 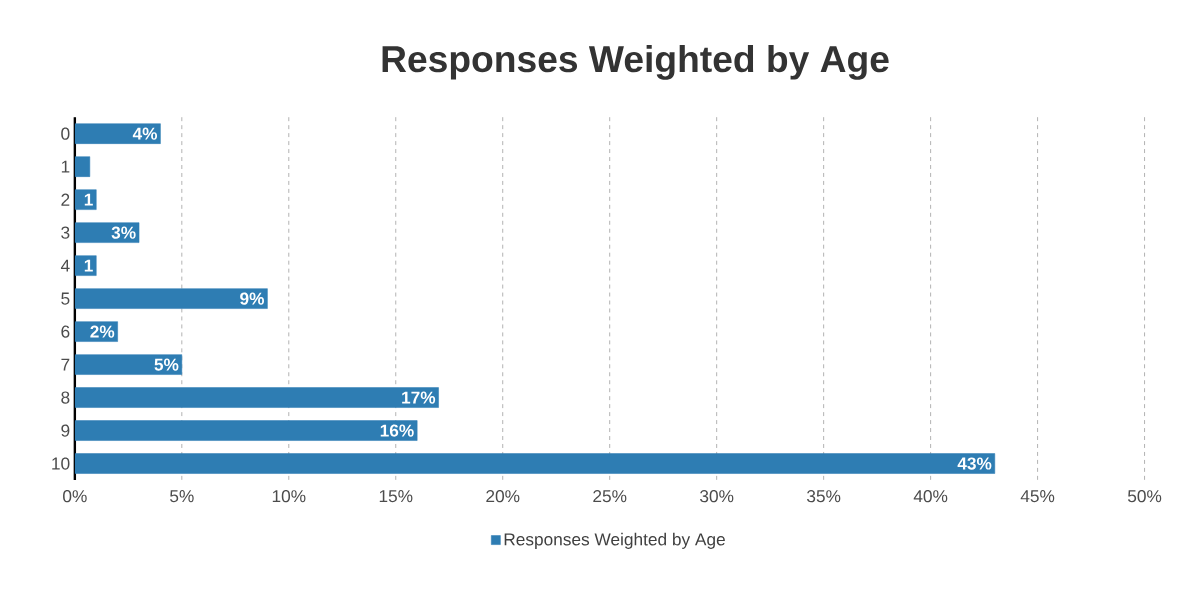 What do you see at coordinates (65, 397) in the screenshot?
I see `y-tick-label: 8` at bounding box center [65, 397].